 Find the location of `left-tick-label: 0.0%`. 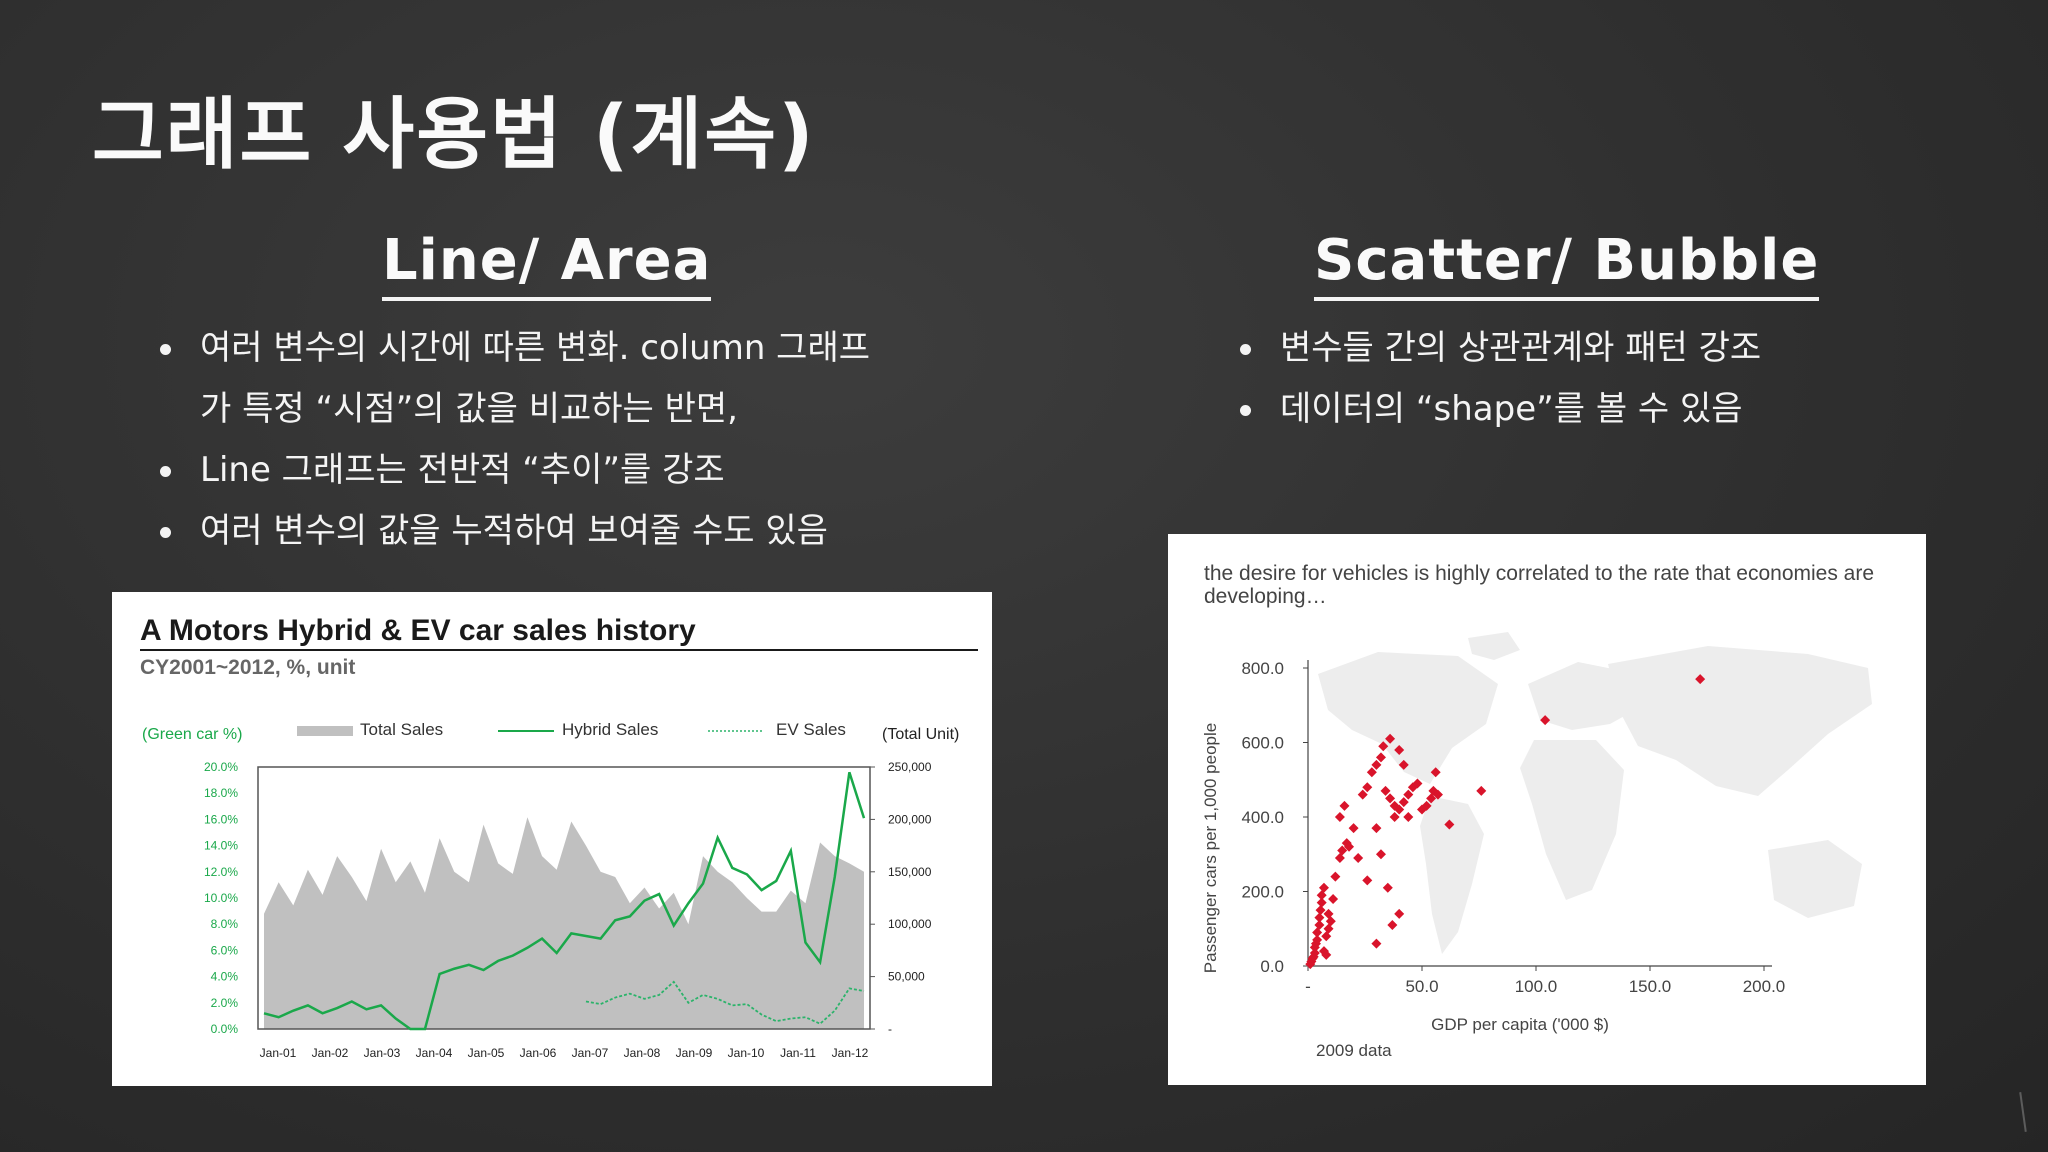

left-tick-label: 0.0% is located at coordinates (225, 1029).